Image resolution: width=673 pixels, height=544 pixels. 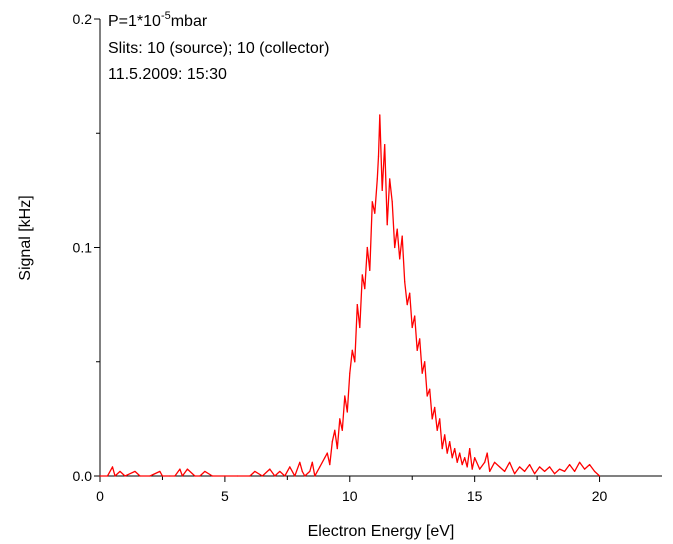 What do you see at coordinates (189, 21) in the screenshot?
I see `annotation-pressure-unit: mbar` at bounding box center [189, 21].